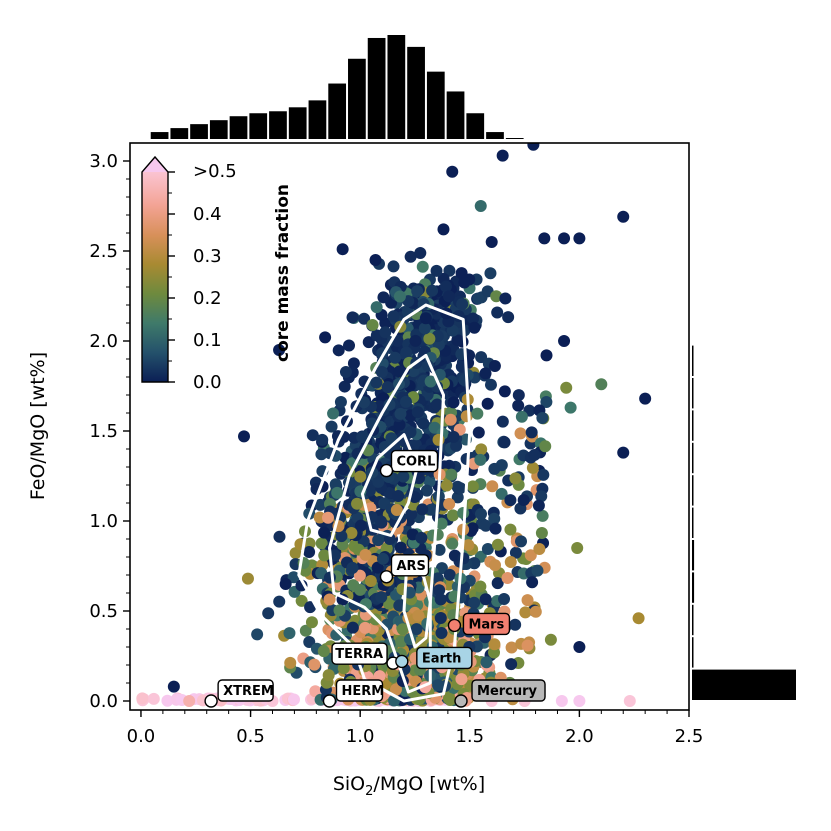  Describe the element at coordinates (207, 382) in the screenshot. I see `colorbar-tick-label: 0.0` at that location.